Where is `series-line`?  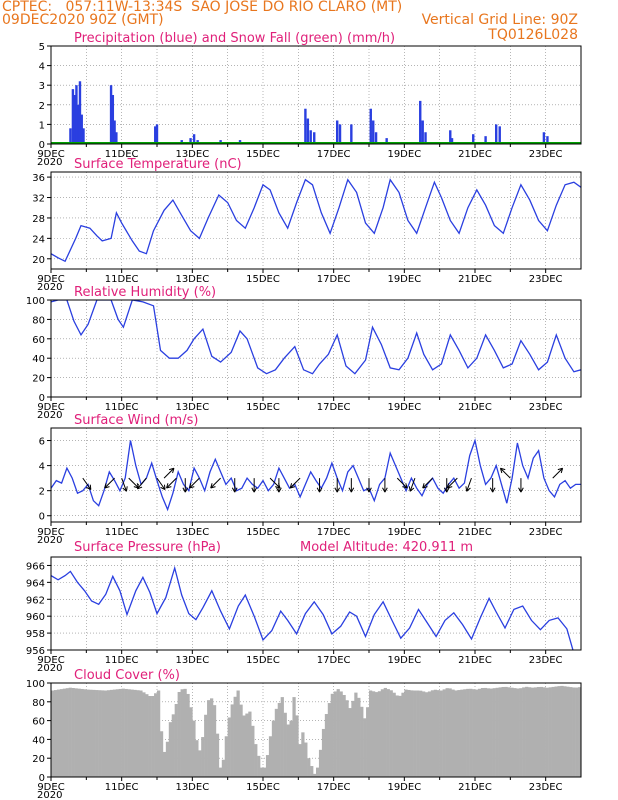
series-line is located at coordinates (316, 337).